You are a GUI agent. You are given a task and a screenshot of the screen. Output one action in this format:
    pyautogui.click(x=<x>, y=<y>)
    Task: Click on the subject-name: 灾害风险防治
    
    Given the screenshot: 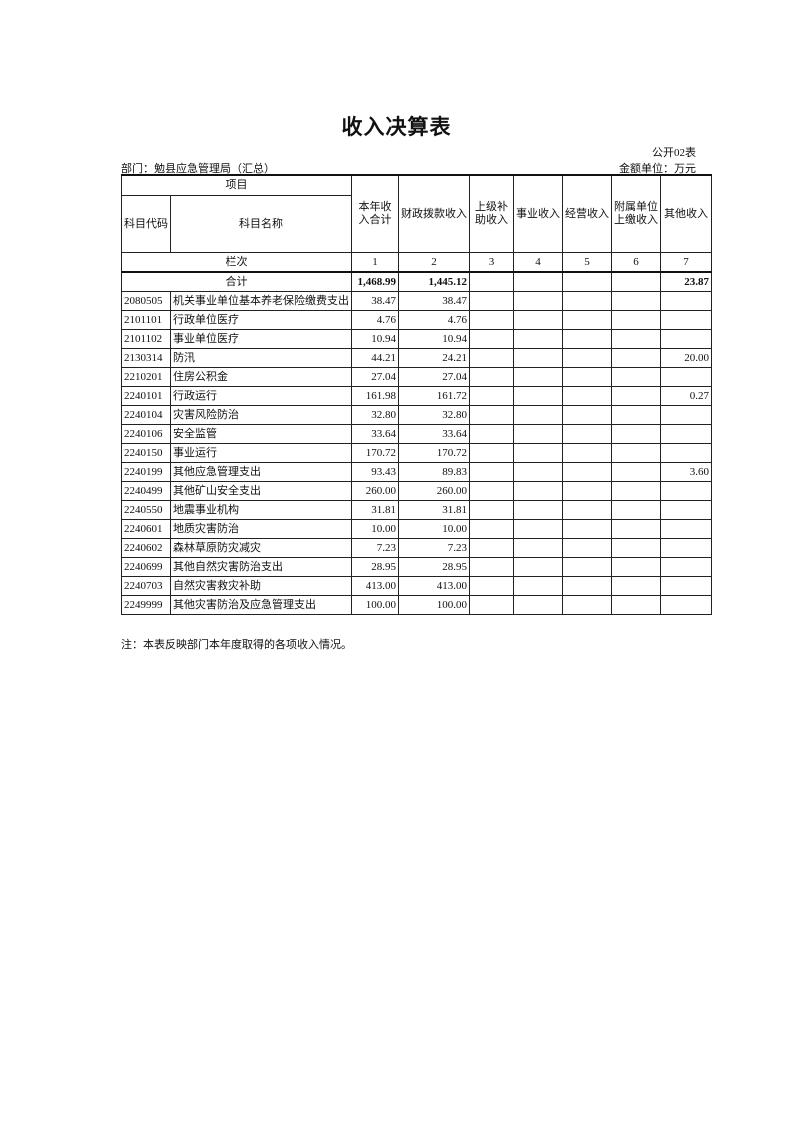 What is the action you would take?
    pyautogui.click(x=261, y=415)
    